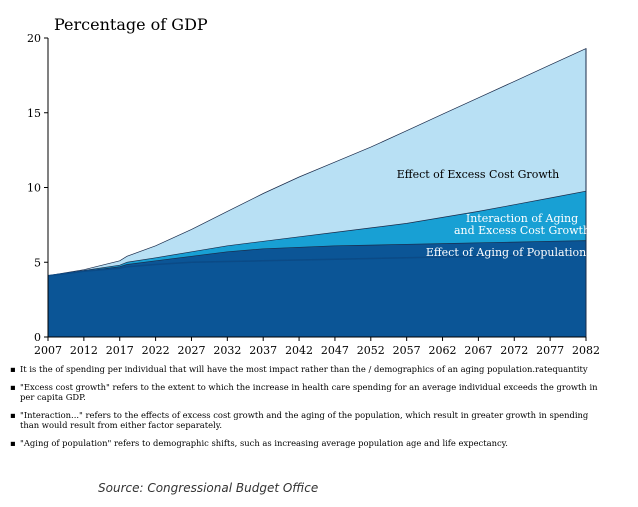 This screenshot has width=638, height=507. What do you see at coordinates (37, 262) in the screenshot?
I see `y-tick-label: 5` at bounding box center [37, 262].